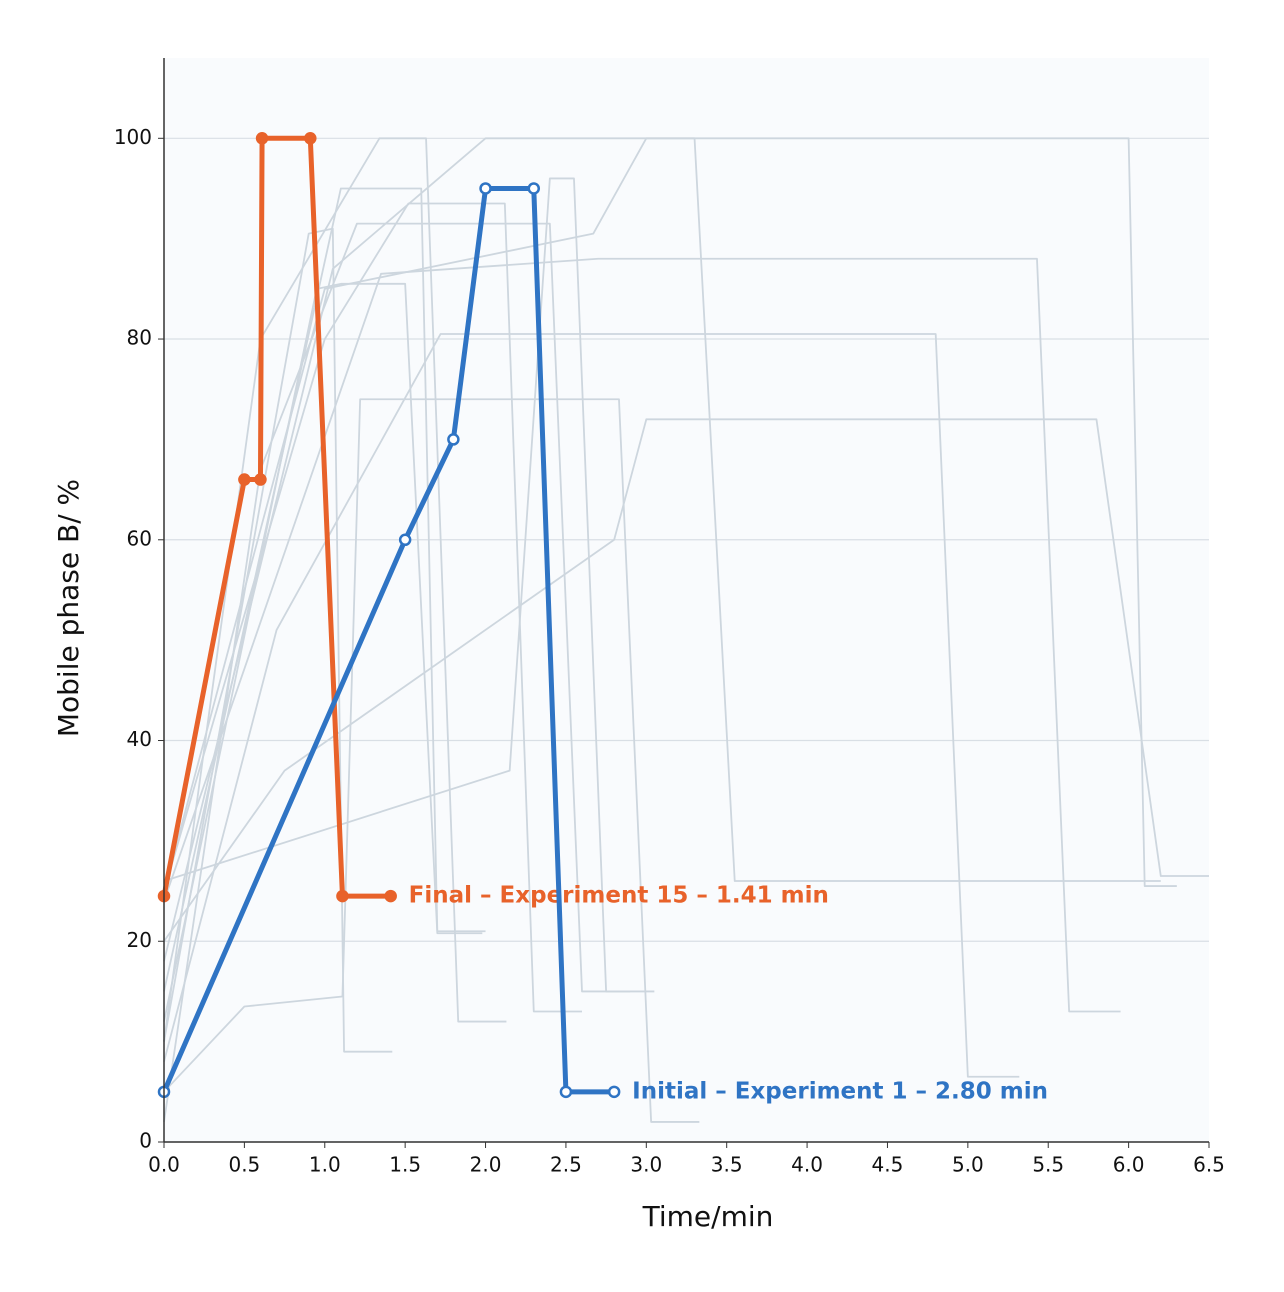  I want to click on x-axis-label: Time/min, so click(708, 1216).